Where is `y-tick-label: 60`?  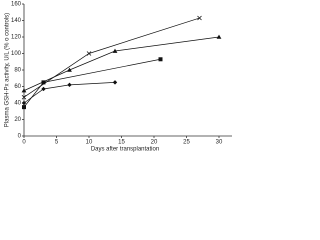
y-tick-label: 60 is located at coordinates (17, 87).